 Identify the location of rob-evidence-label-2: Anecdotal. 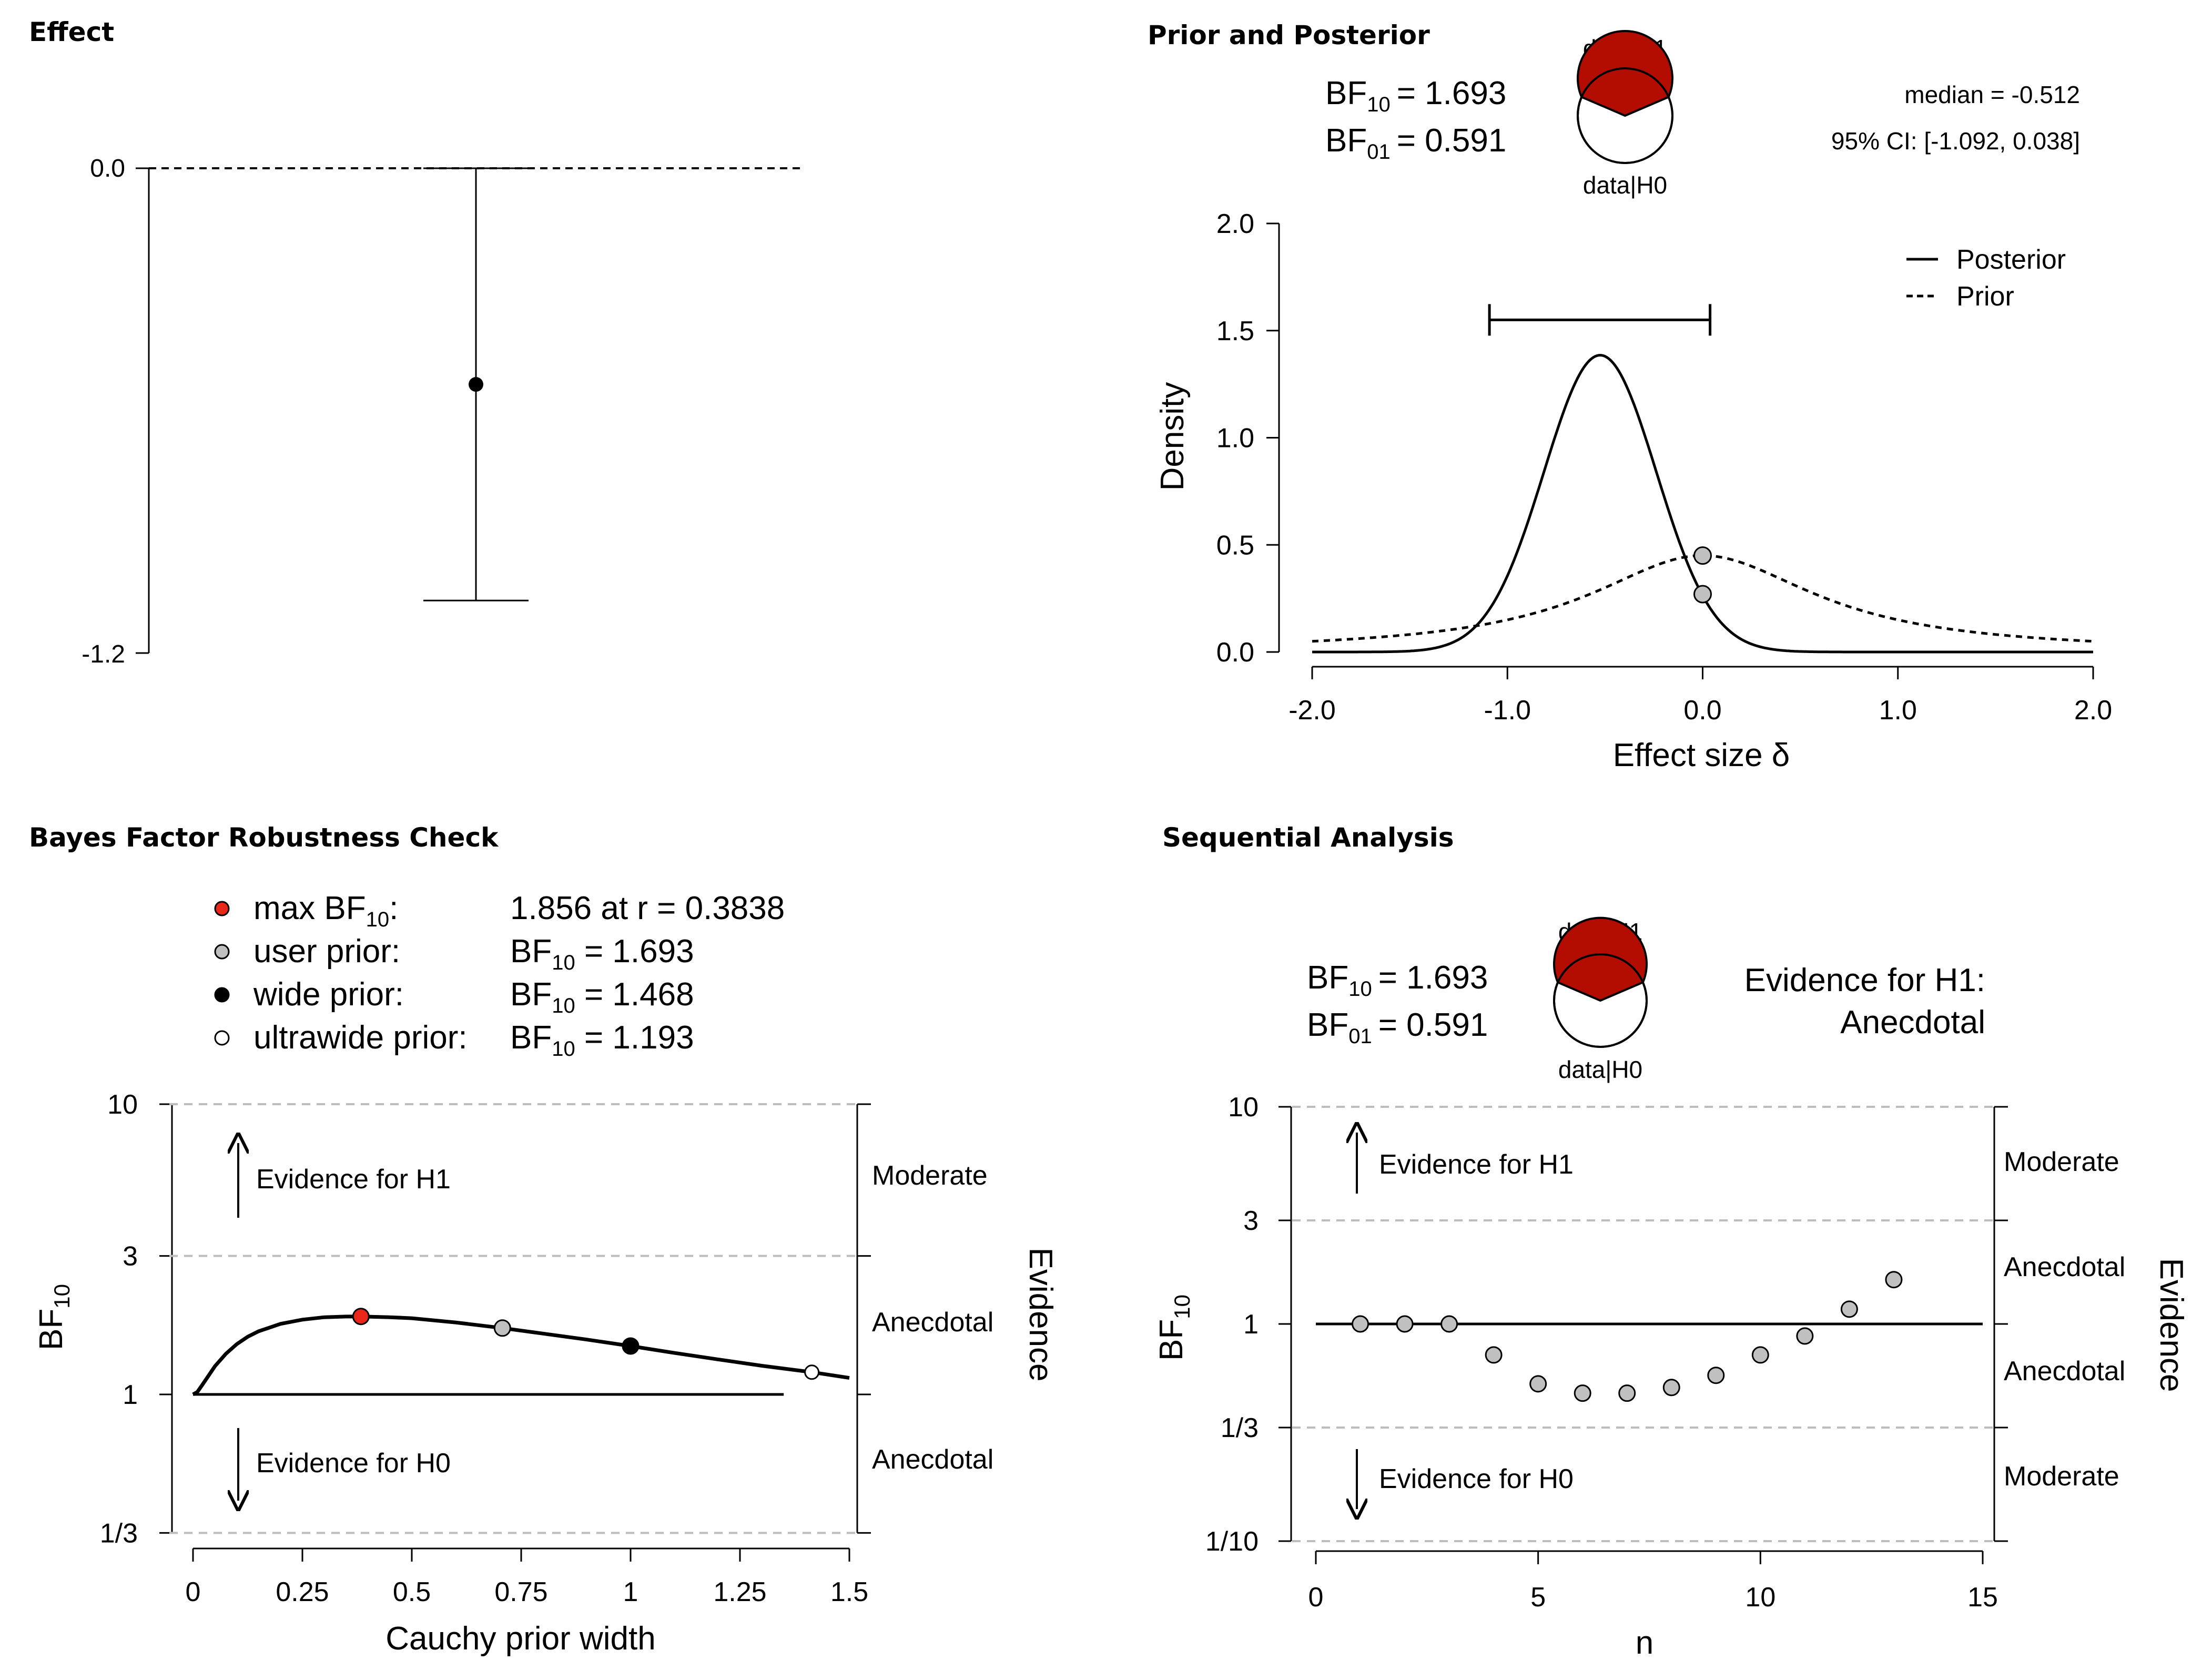
(933, 1459).